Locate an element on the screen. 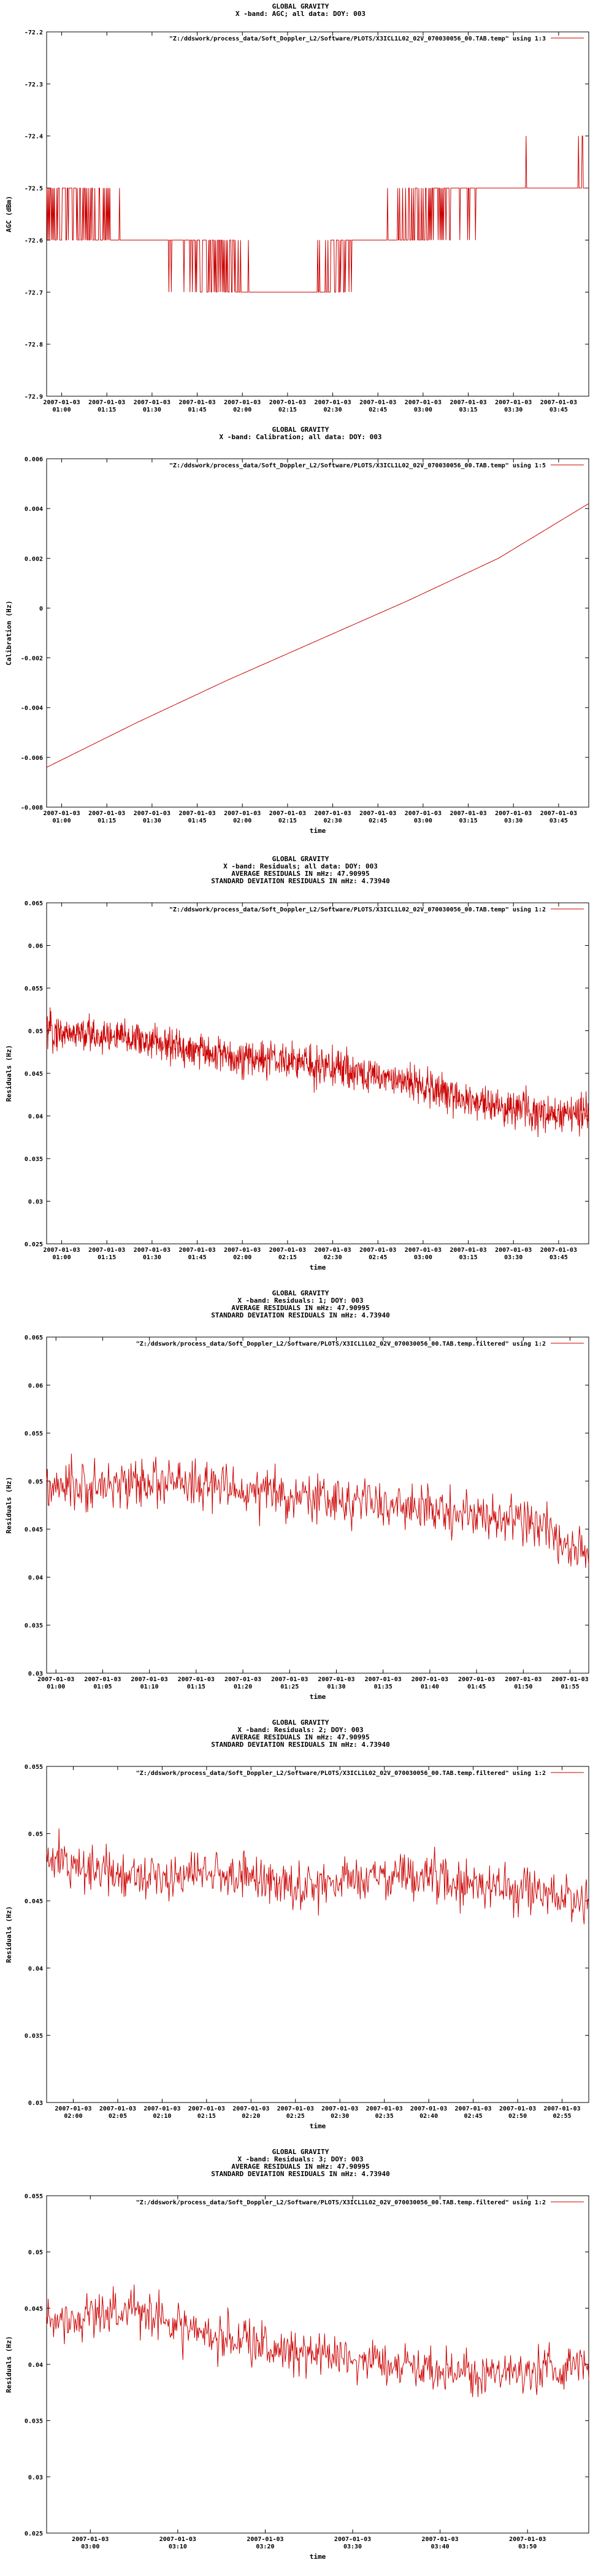  x-tick-time: 02:40 is located at coordinates (429, 2116).